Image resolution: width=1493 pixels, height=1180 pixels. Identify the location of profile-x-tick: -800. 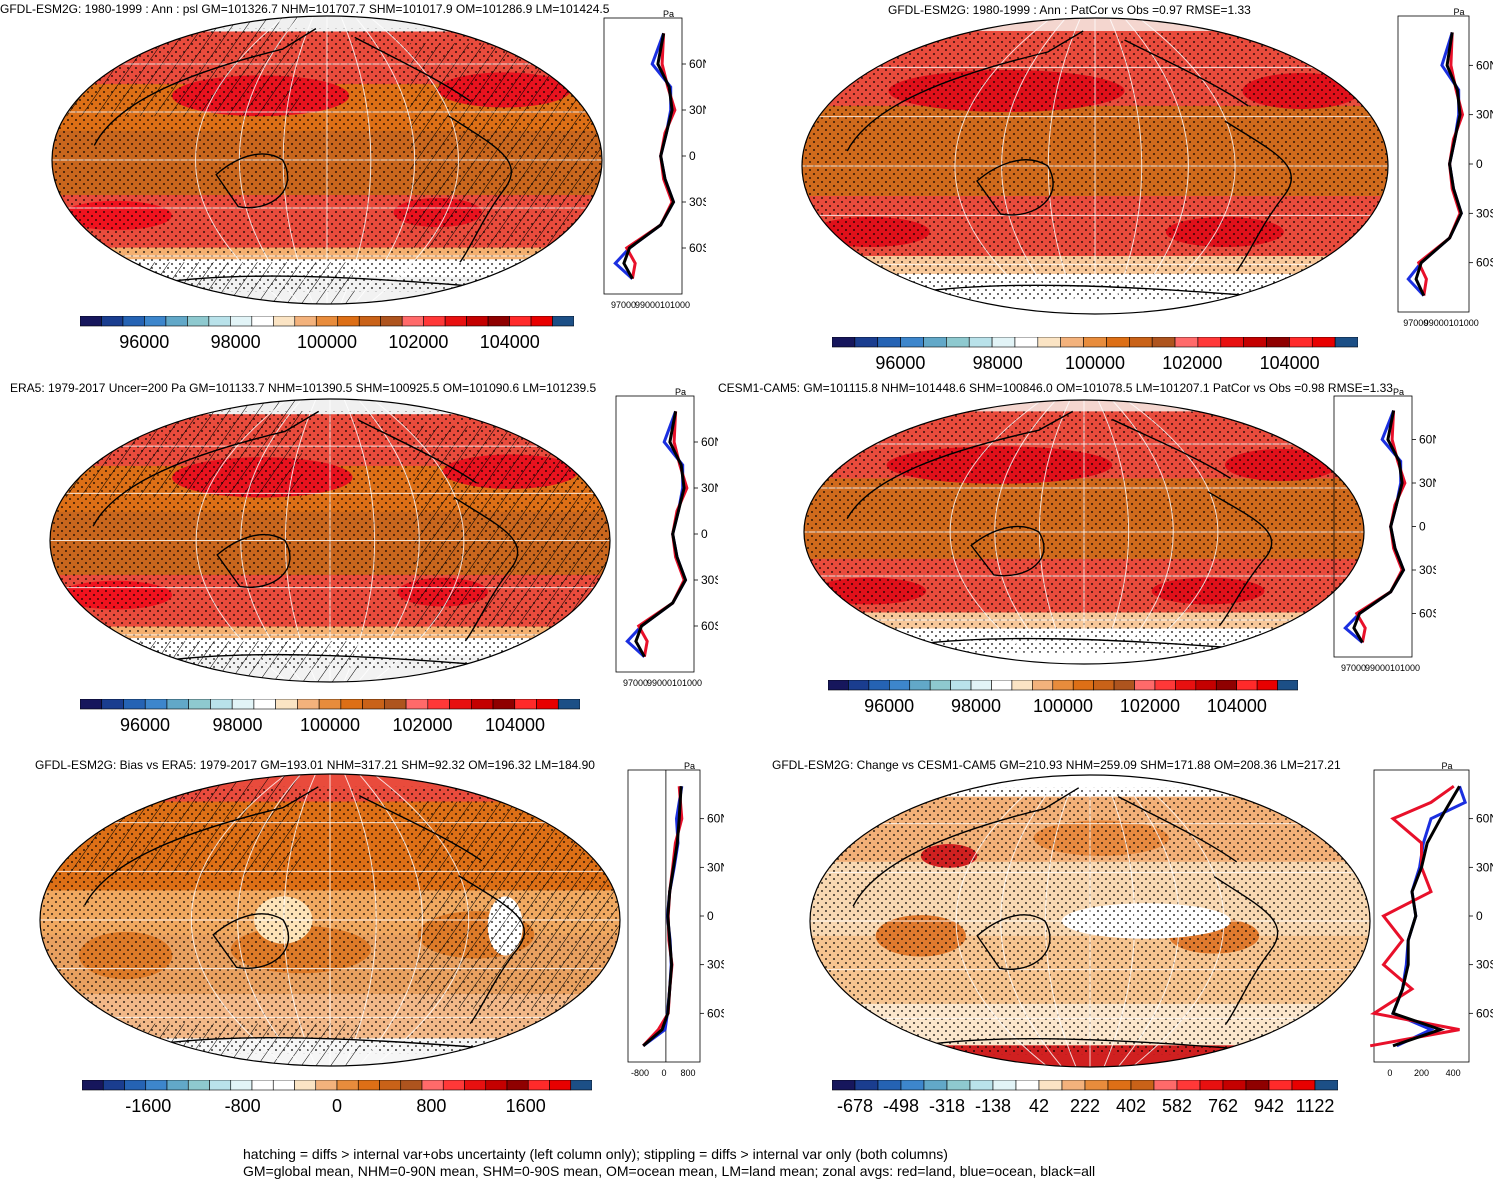
(640, 1073).